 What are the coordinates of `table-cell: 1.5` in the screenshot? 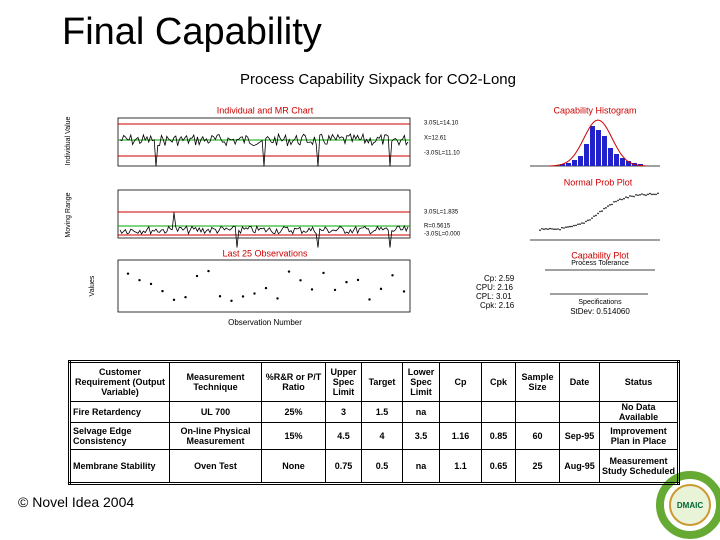 It's located at (382, 412).